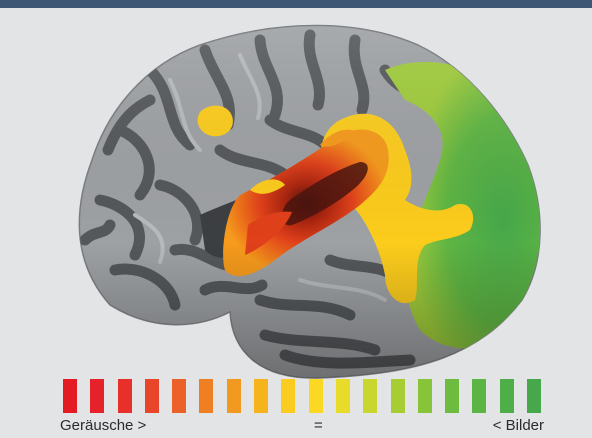 This screenshot has width=592, height=438. What do you see at coordinates (518, 425) in the screenshot?
I see `legend-label-images: < Bilder` at bounding box center [518, 425].